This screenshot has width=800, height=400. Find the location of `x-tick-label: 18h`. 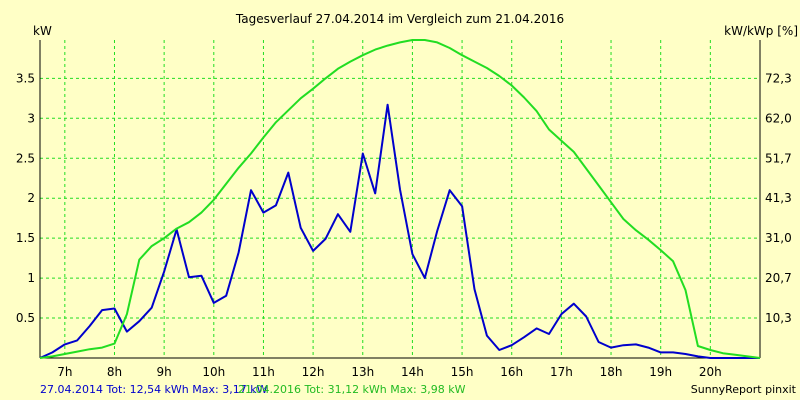

x-tick-label: 18h is located at coordinates (611, 372).